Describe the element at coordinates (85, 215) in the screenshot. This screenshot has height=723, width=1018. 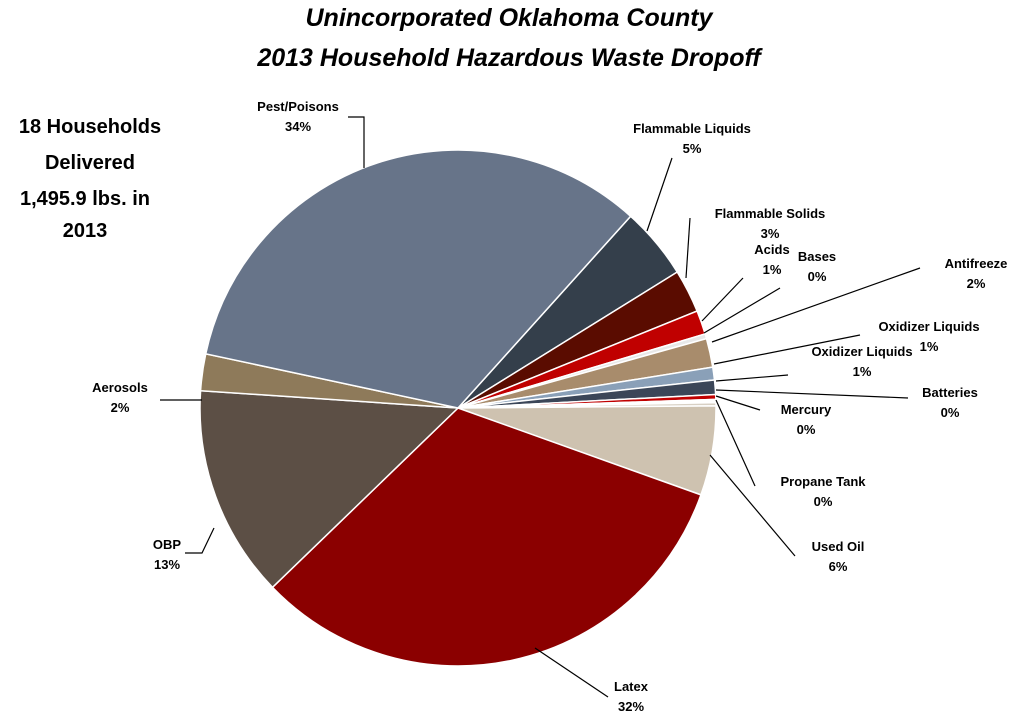
I see `weight-note: 1,495.9 lbs. in 2013` at that location.